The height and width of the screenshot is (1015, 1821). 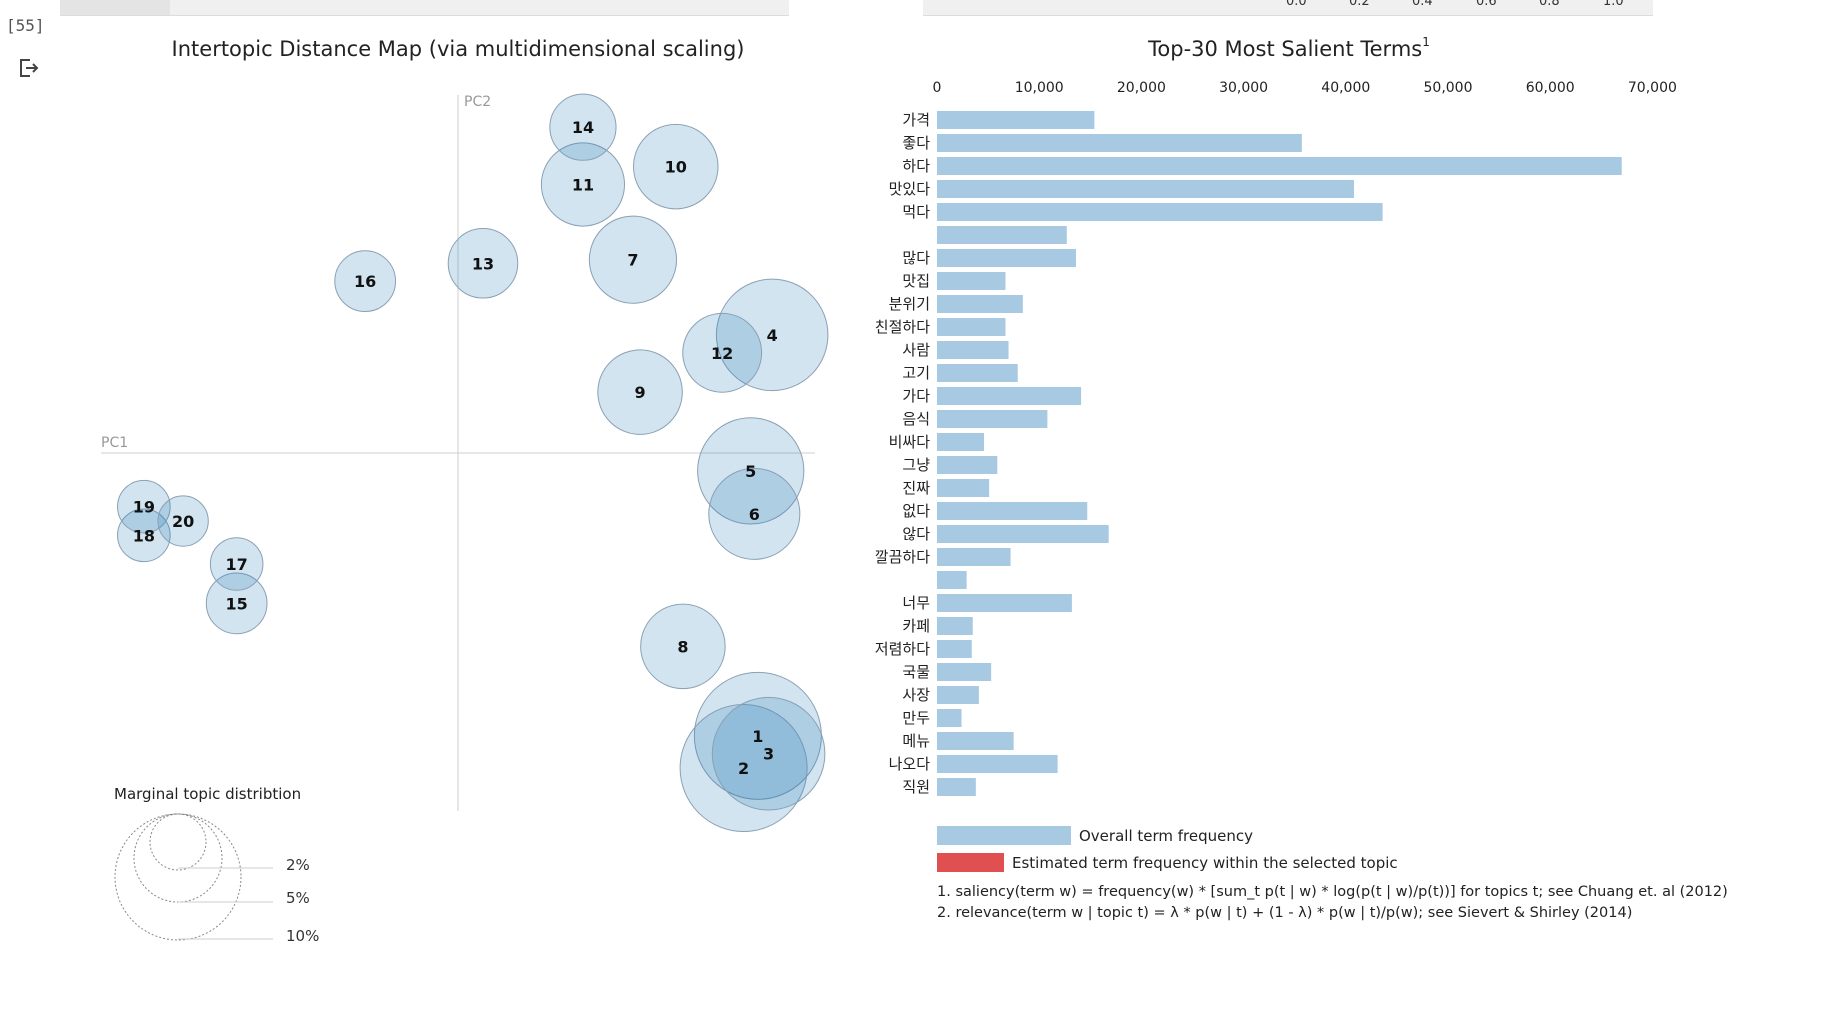 What do you see at coordinates (916, 626) in the screenshot?
I see `term-label: 카페` at bounding box center [916, 626].